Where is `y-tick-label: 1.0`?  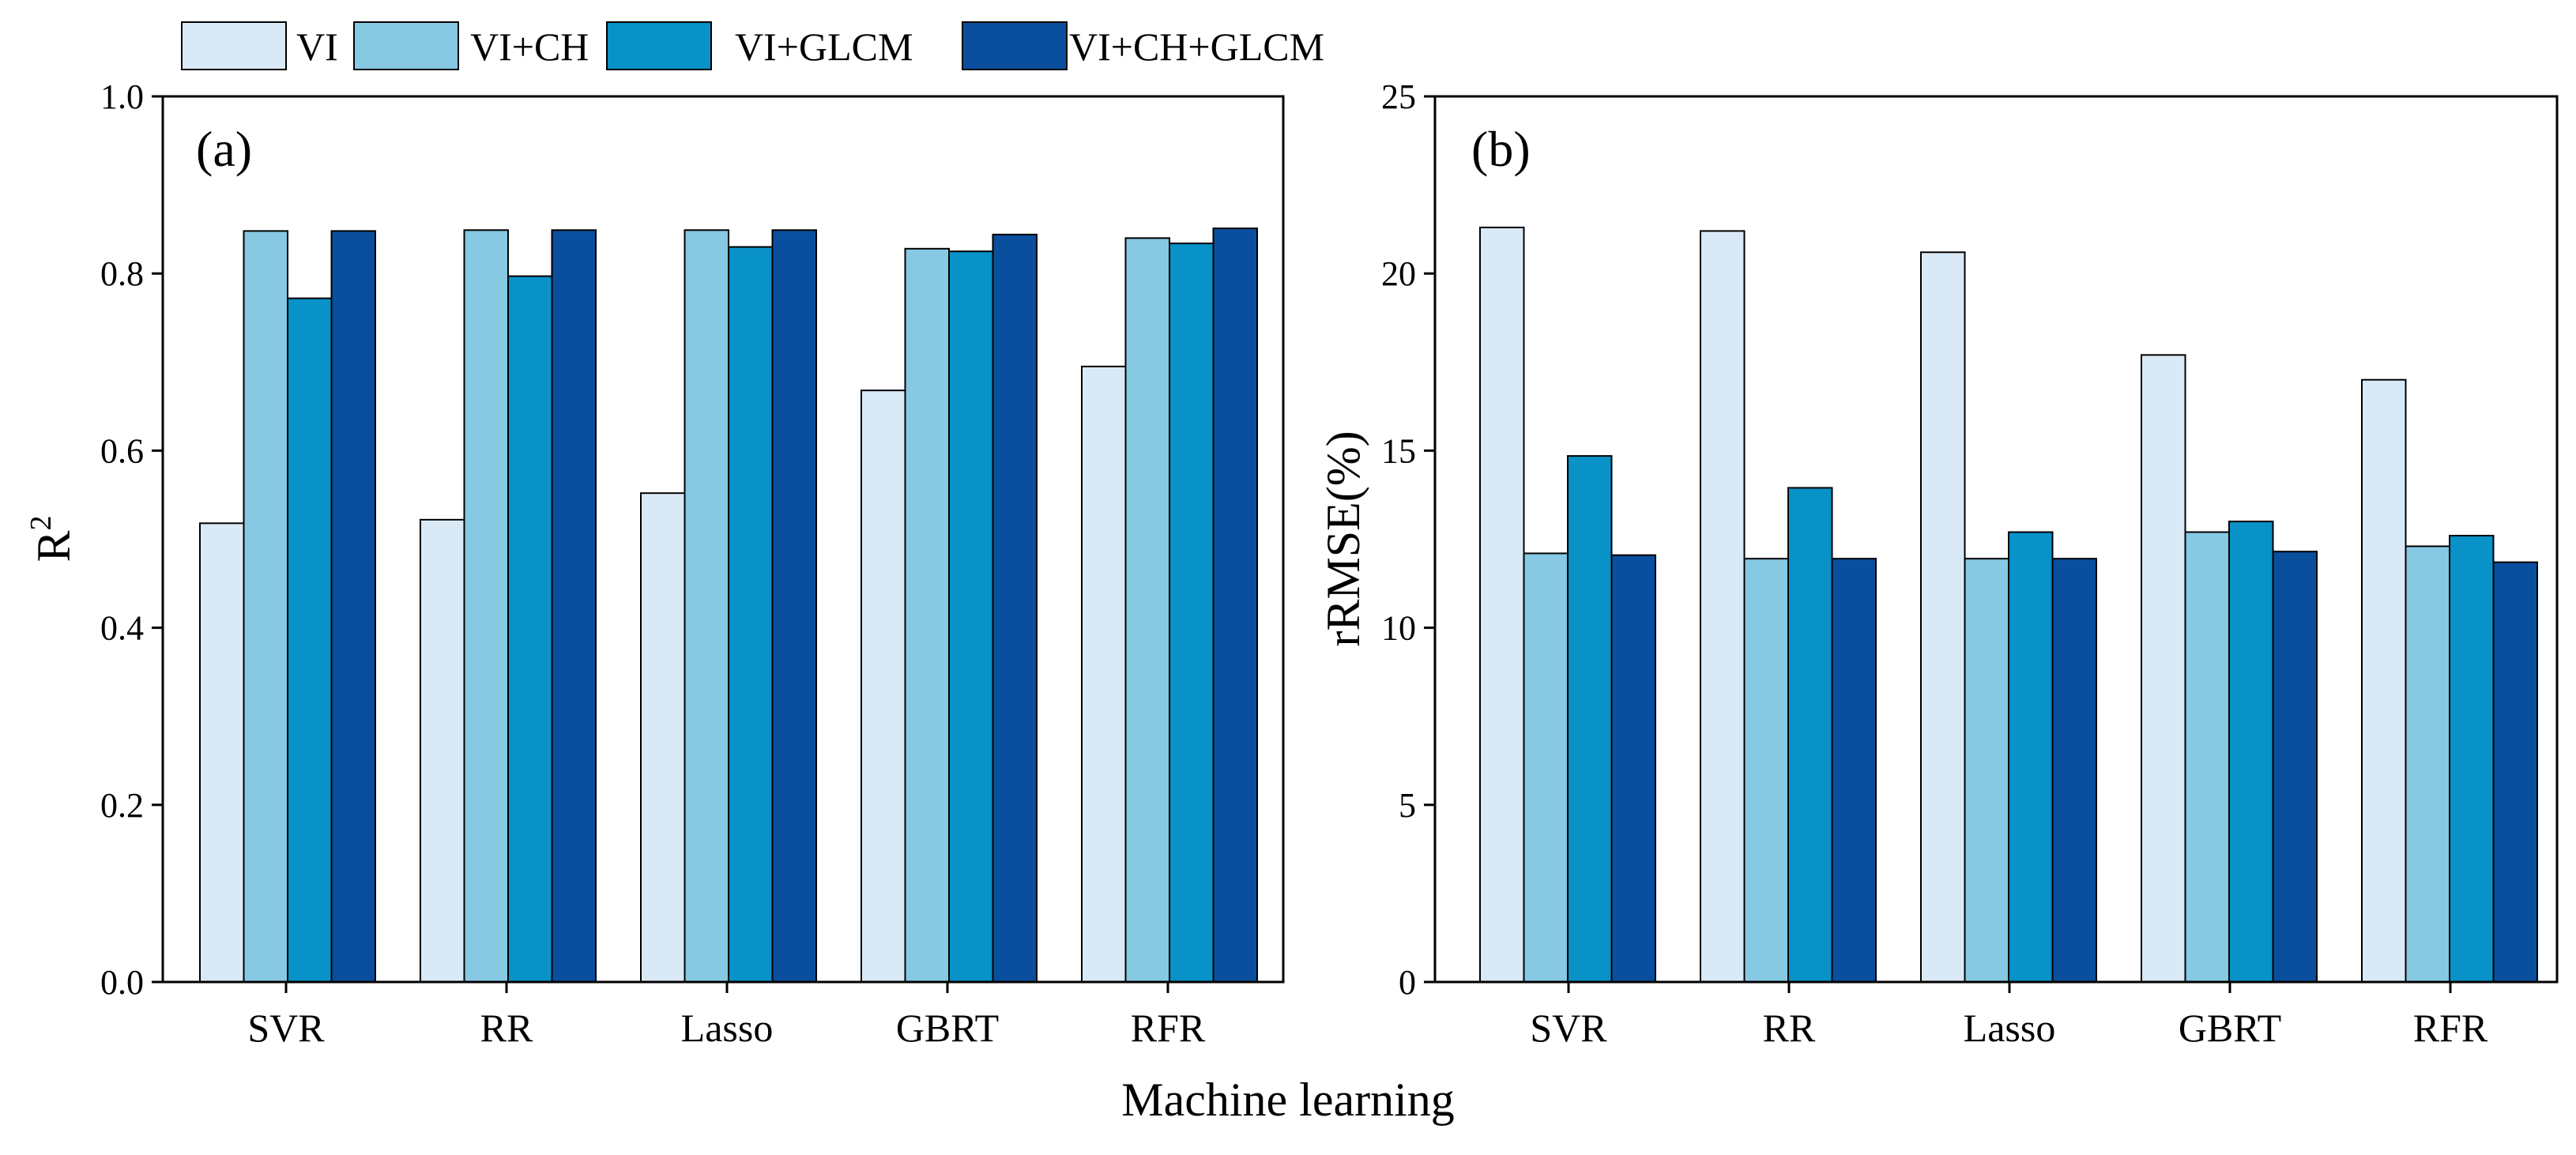
y-tick-label: 1.0 is located at coordinates (122, 96).